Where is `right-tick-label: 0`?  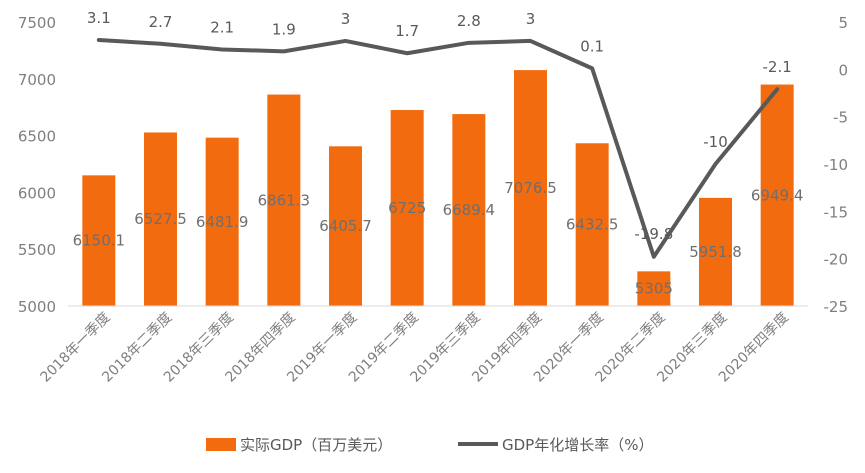 right-tick-label: 0 is located at coordinates (843, 70).